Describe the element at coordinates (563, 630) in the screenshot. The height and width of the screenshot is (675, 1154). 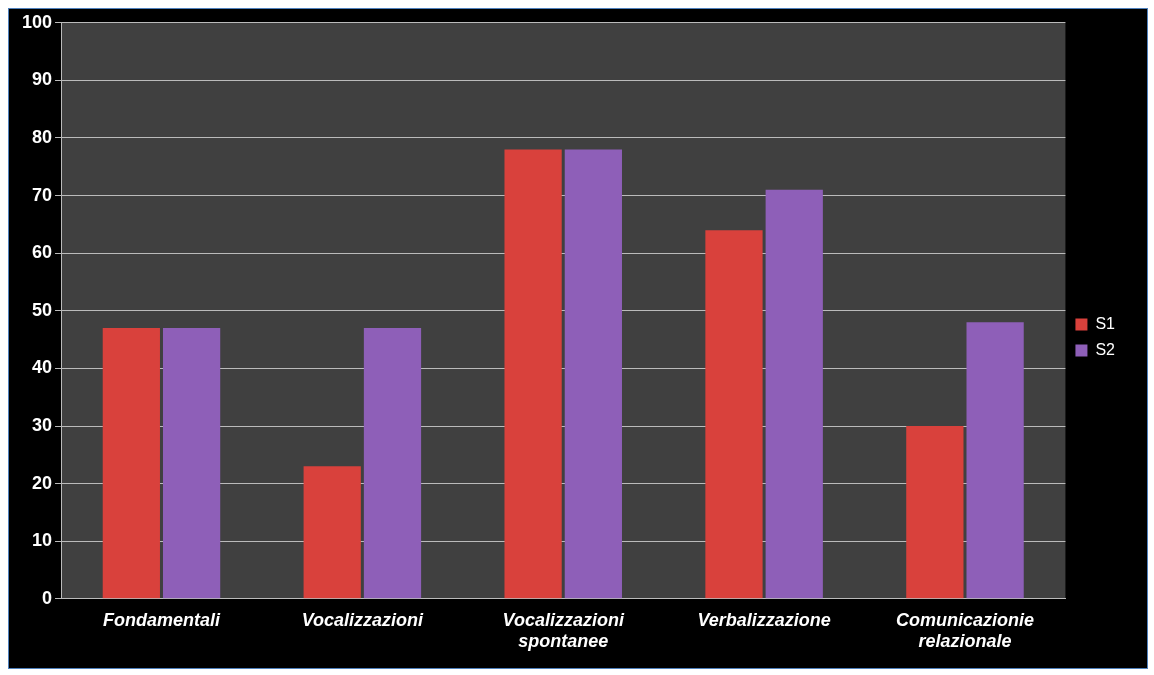
I see `x-tick-label: Vocalizzazioni spontanee` at that location.